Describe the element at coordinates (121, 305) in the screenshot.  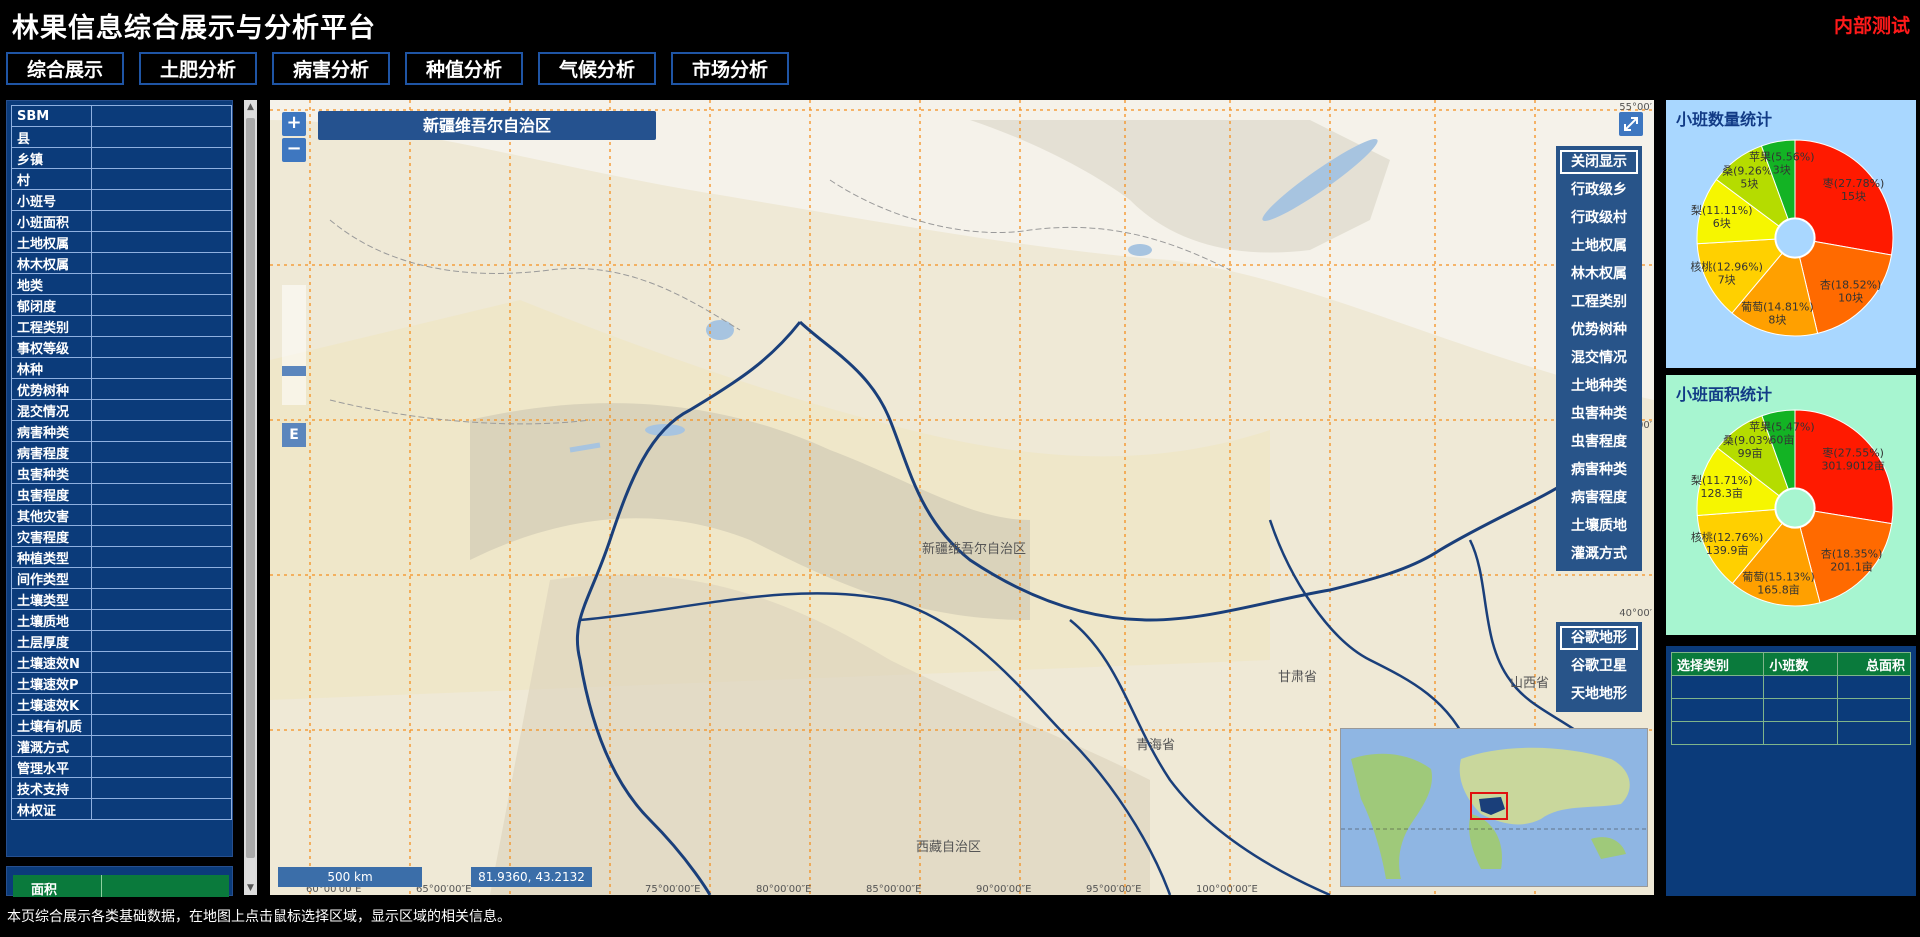
I see `table-row: 郁闭度` at that location.